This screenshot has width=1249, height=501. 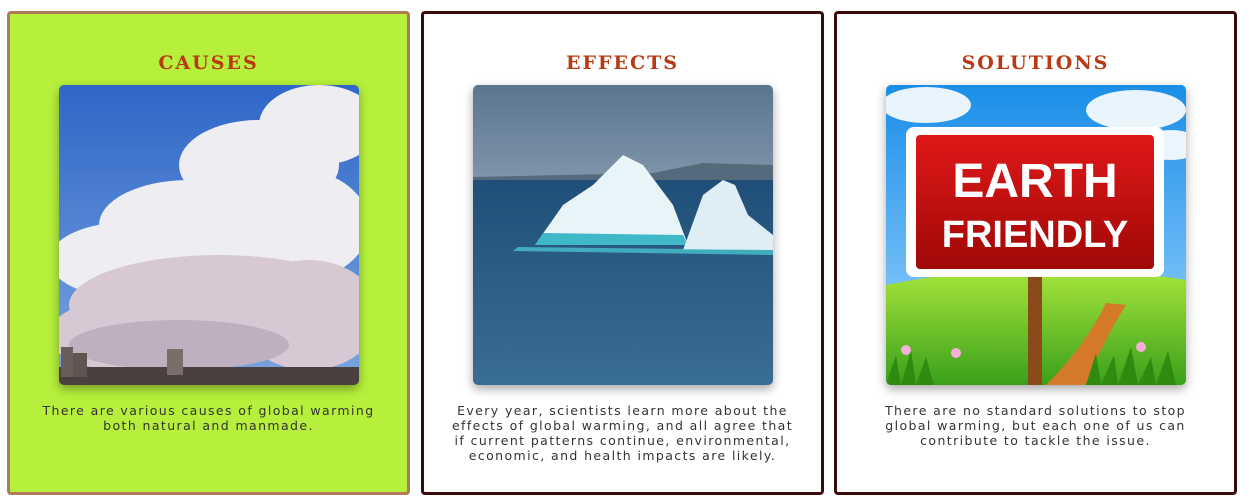 I want to click on solutions-title: SOLUTIONS, so click(x=1035, y=63).